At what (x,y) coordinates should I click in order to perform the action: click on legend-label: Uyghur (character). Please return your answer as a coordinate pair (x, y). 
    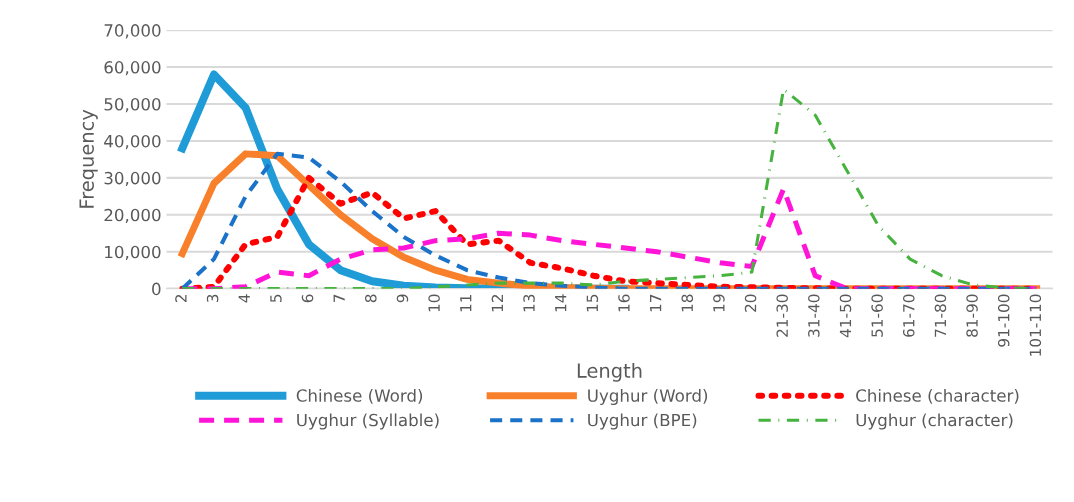
    Looking at the image, I should click on (934, 421).